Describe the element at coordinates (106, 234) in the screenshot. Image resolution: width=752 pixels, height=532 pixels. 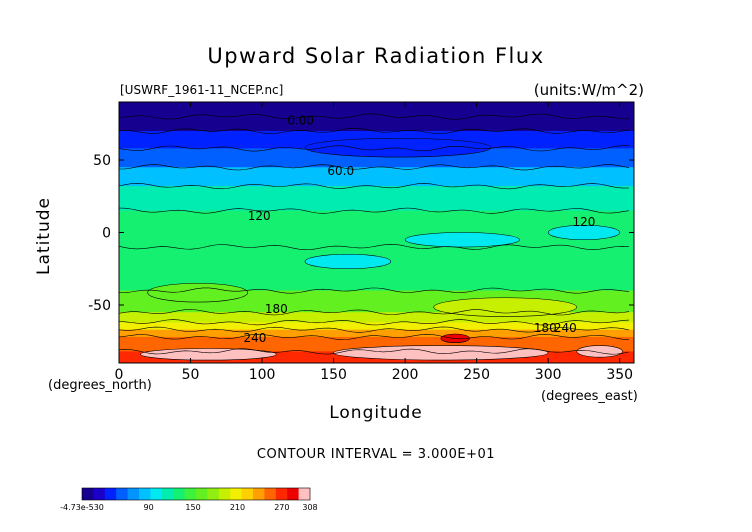
I see `y-tick-label-1: 0` at that location.